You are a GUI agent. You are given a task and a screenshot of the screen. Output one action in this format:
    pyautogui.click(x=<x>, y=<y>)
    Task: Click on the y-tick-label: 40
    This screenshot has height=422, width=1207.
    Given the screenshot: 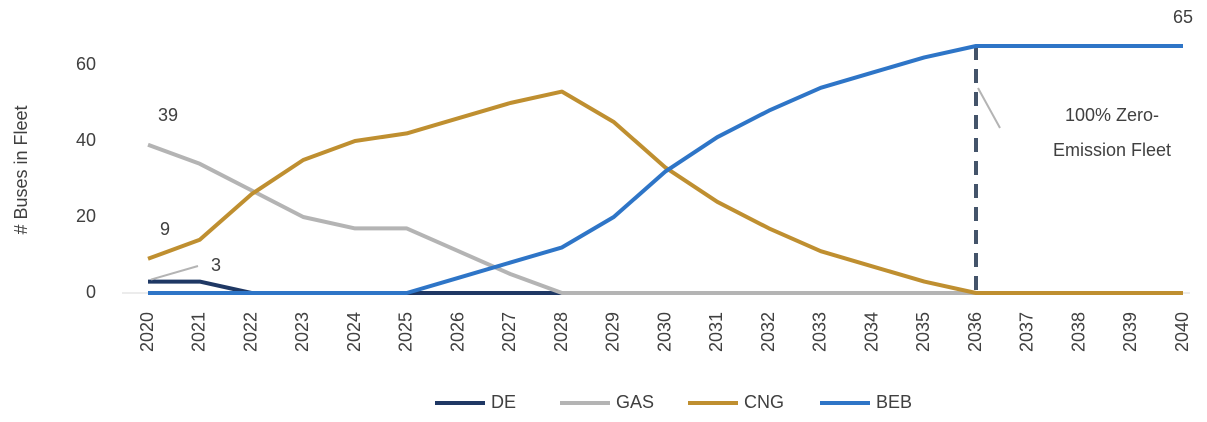 What is the action you would take?
    pyautogui.click(x=86, y=140)
    